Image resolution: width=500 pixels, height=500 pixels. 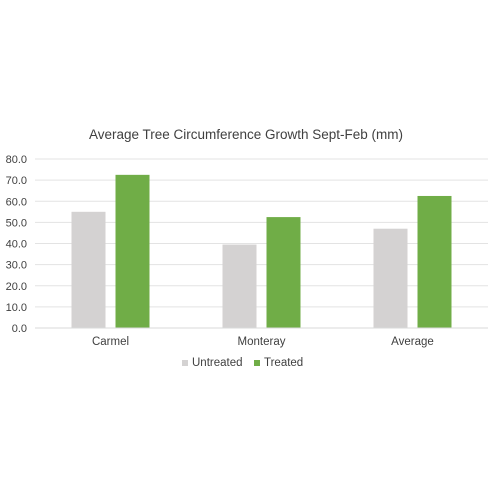 I want to click on x-category-label: Average, so click(x=412, y=342).